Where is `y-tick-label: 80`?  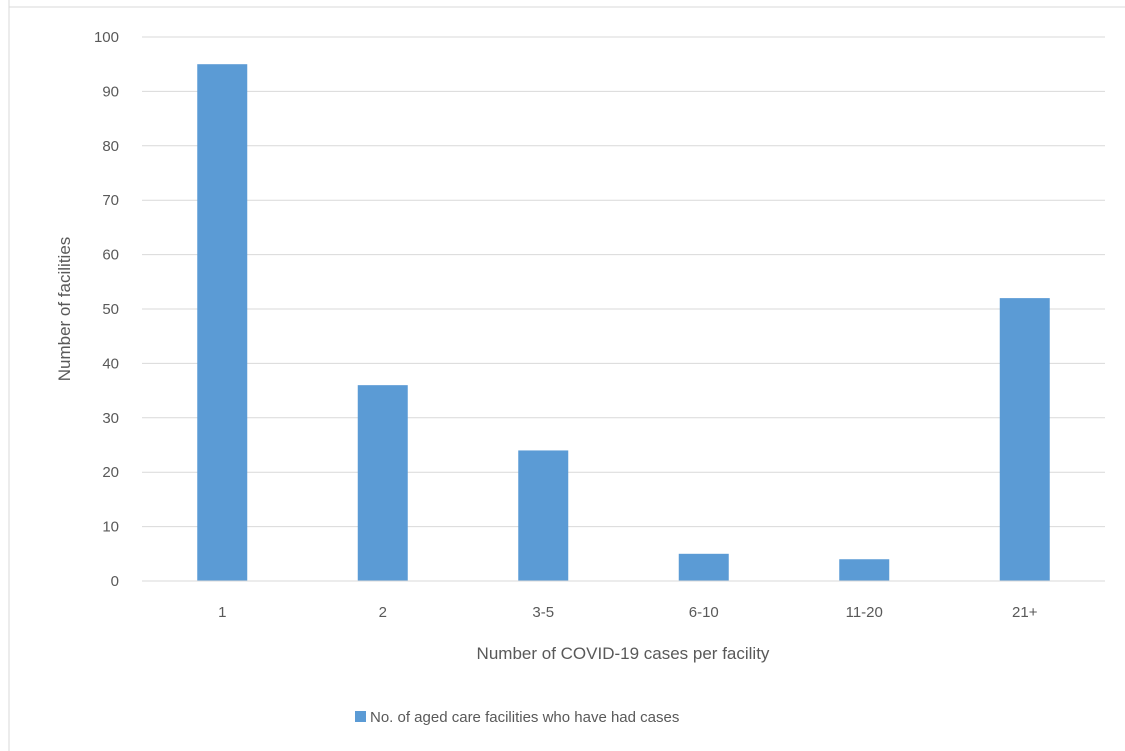 y-tick-label: 80 is located at coordinates (110, 146).